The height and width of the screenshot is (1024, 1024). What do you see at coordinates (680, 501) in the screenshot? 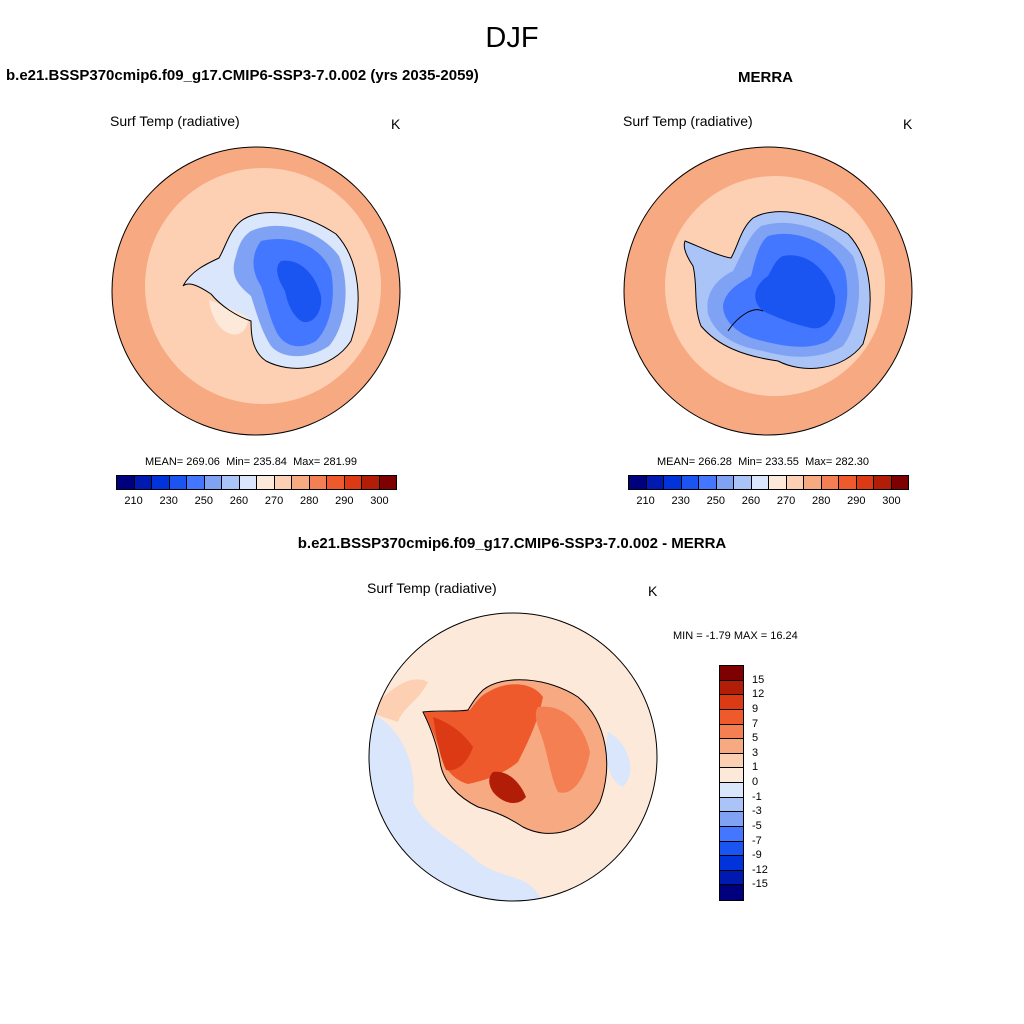
I see `colorbar-tick-label: 230` at bounding box center [680, 501].